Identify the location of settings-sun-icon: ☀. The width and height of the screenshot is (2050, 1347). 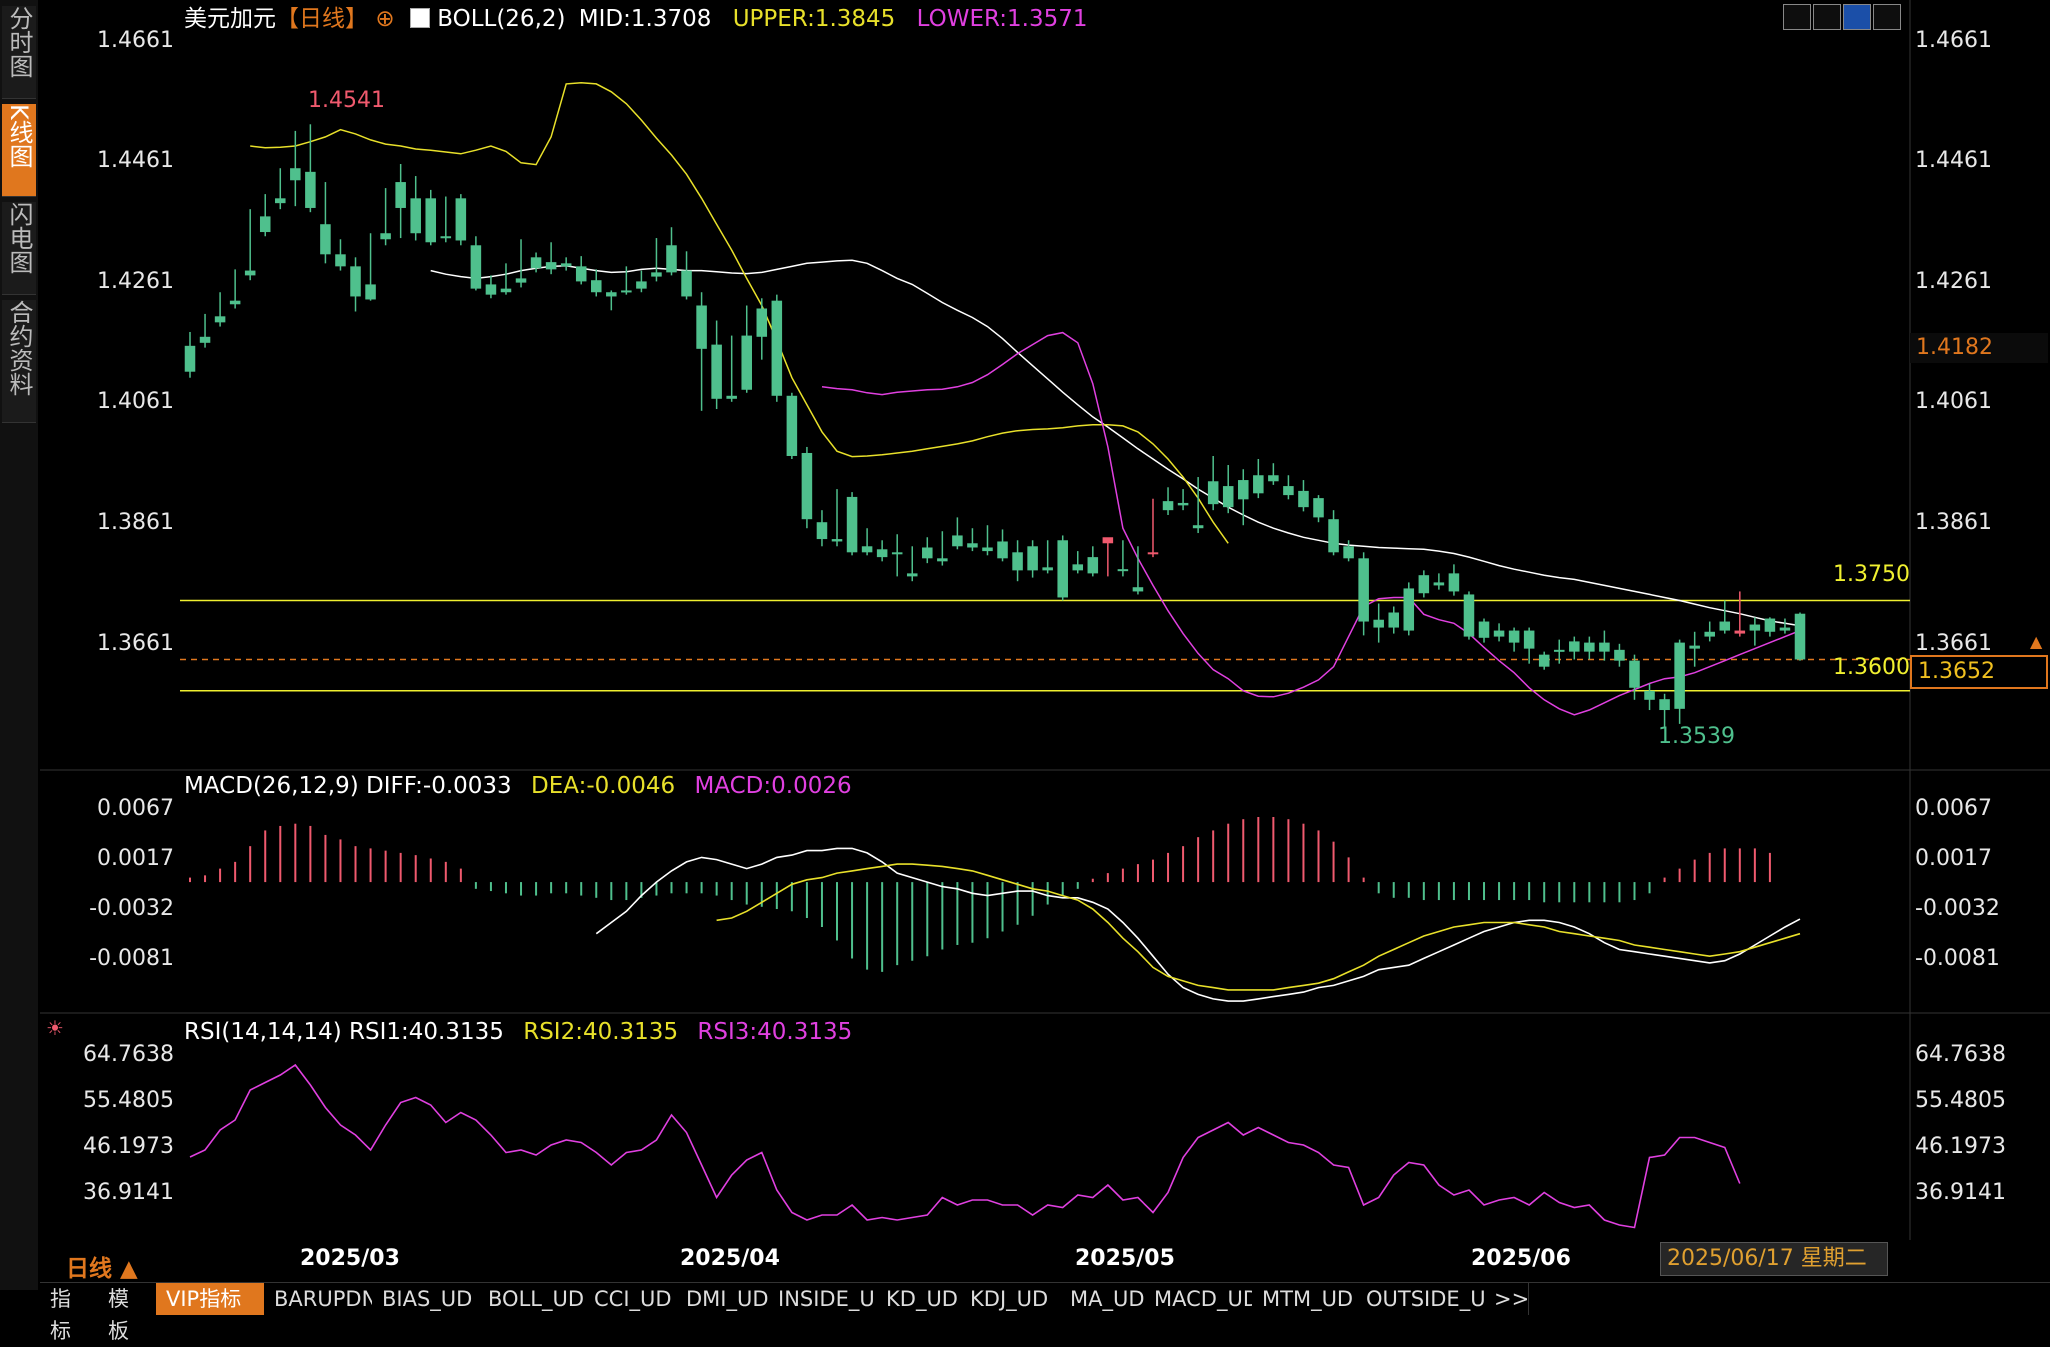
(55, 1028).